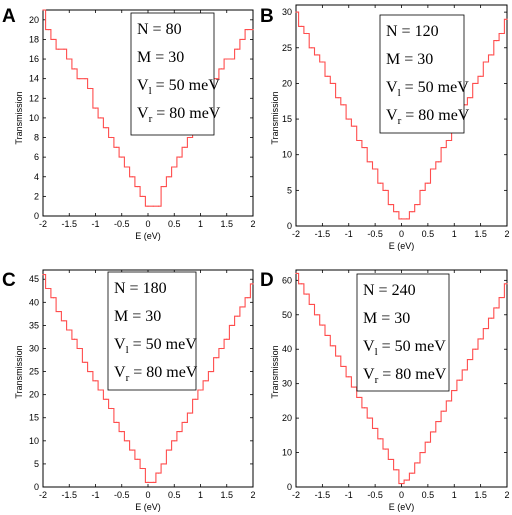 This screenshot has height=515, width=512. Describe the element at coordinates (428, 234) in the screenshot. I see `x-tick-label: 0.5` at that location.